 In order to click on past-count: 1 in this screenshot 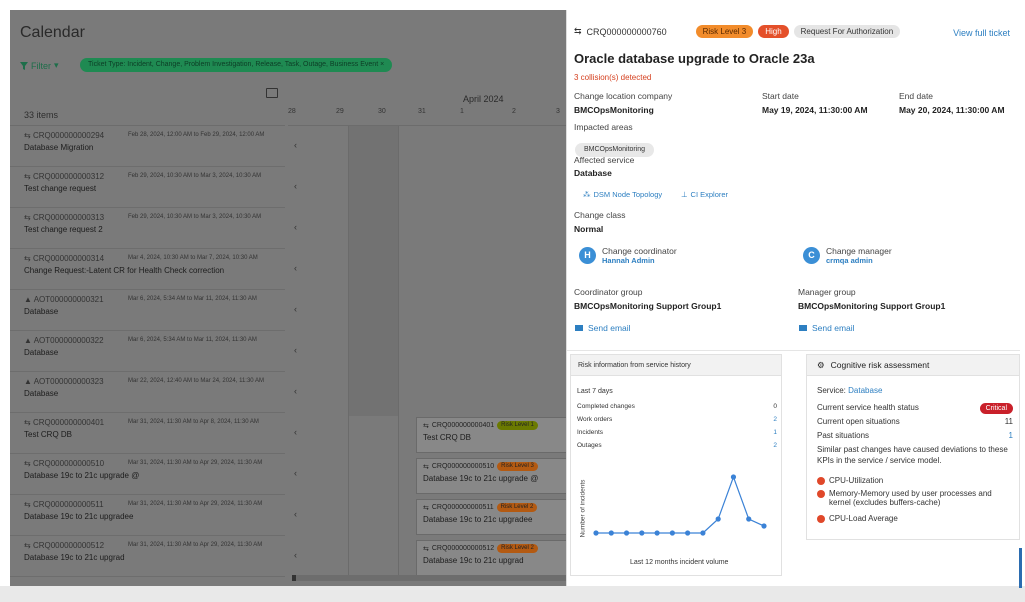, I will do `click(1010, 435)`.